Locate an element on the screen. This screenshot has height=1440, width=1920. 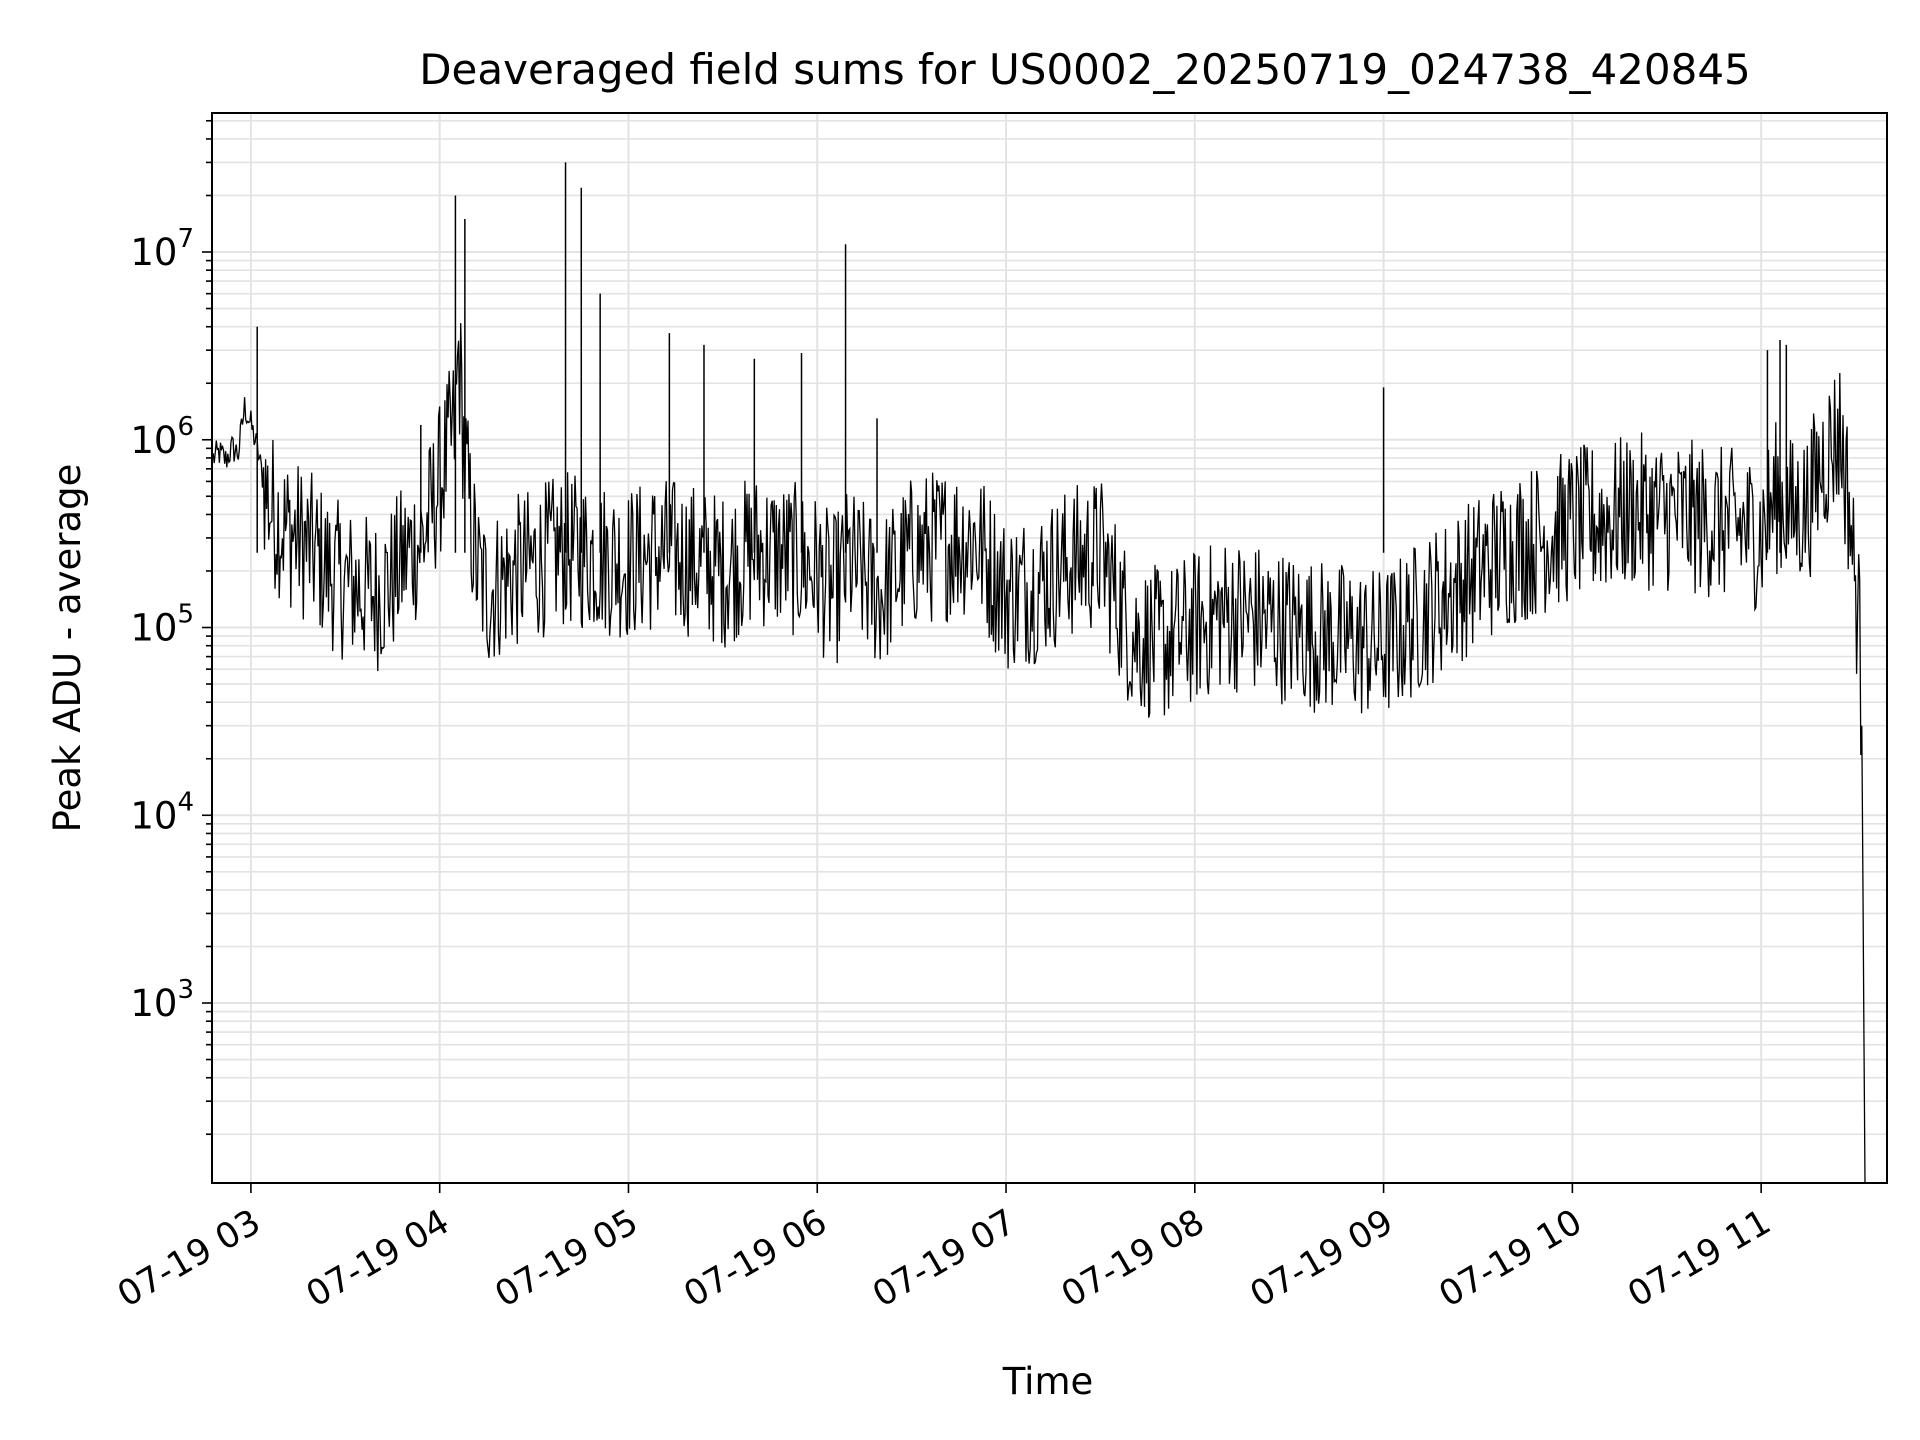
y-tick-exponent: 4 is located at coordinates (185, 802).